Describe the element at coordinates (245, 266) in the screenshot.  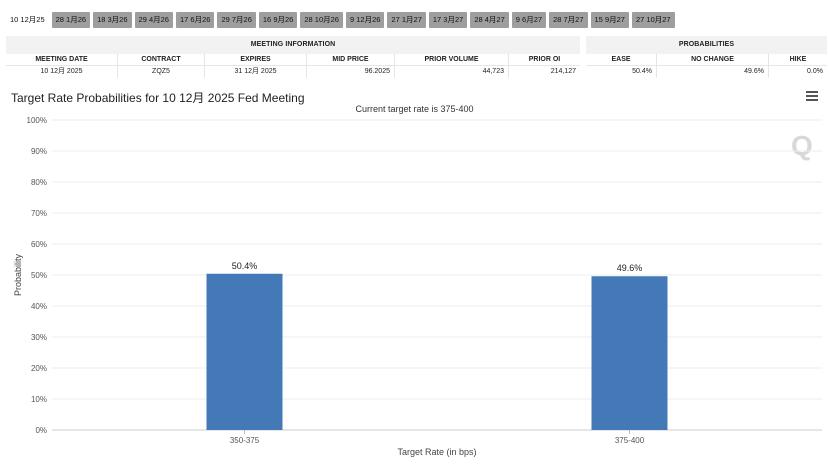
I see `data-label: 50.4%` at that location.